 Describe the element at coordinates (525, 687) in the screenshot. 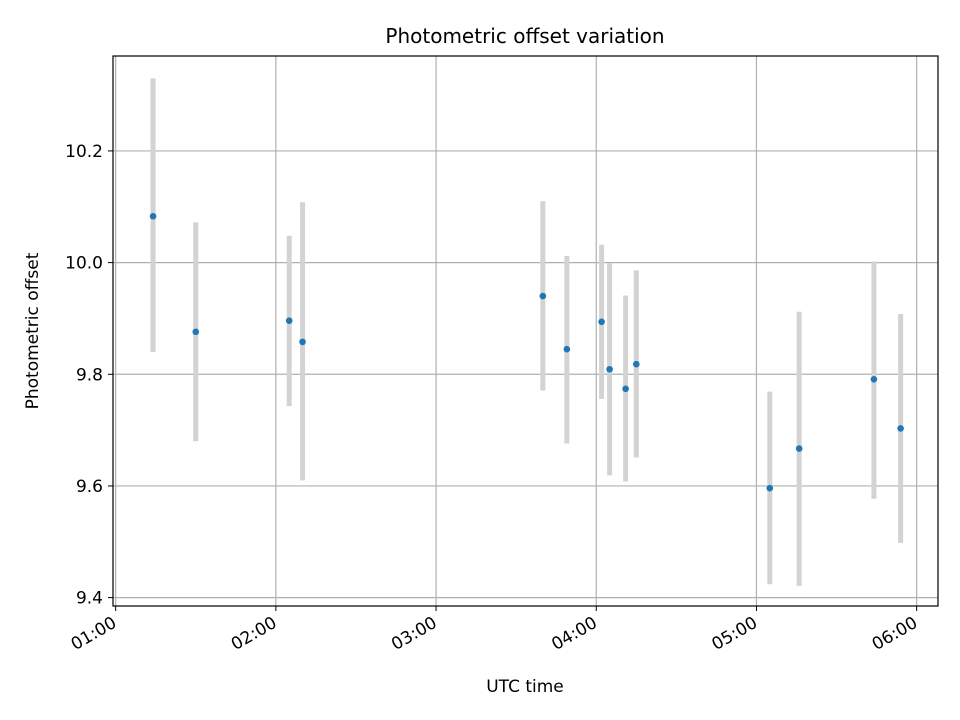

I see `x-axis-label: UTC time` at that location.